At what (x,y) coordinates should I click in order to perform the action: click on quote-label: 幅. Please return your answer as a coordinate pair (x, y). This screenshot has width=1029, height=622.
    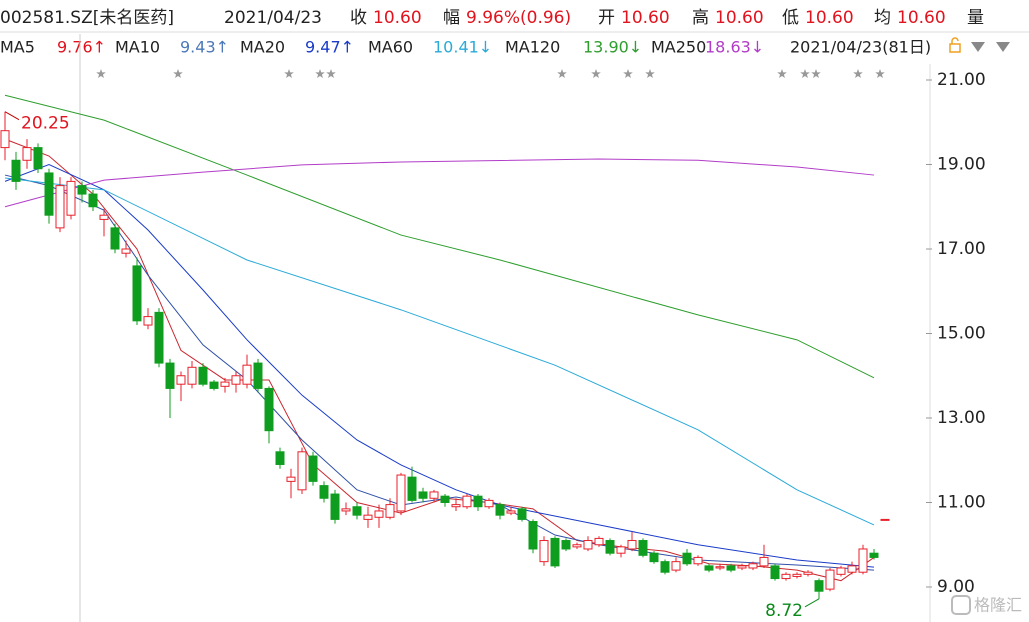
    Looking at the image, I should click on (451, 18).